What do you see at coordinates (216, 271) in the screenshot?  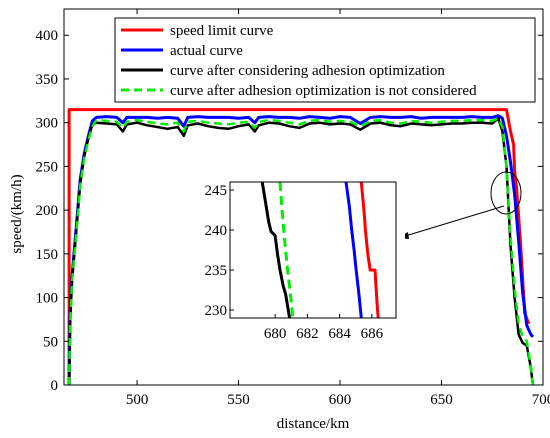 I see `inset-y-tick-label: 235` at bounding box center [216, 271].